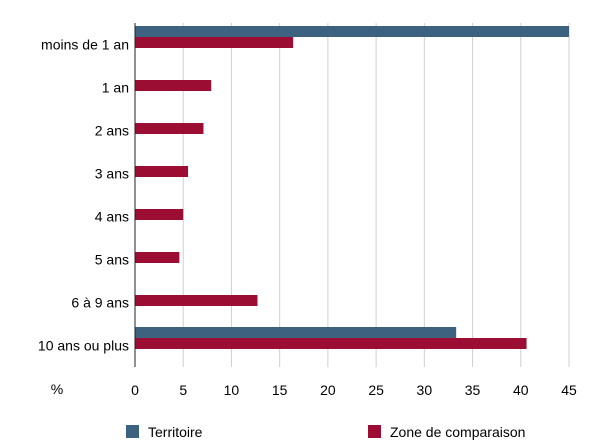  What do you see at coordinates (425, 390) in the screenshot?
I see `x-tick-label: 30` at bounding box center [425, 390].